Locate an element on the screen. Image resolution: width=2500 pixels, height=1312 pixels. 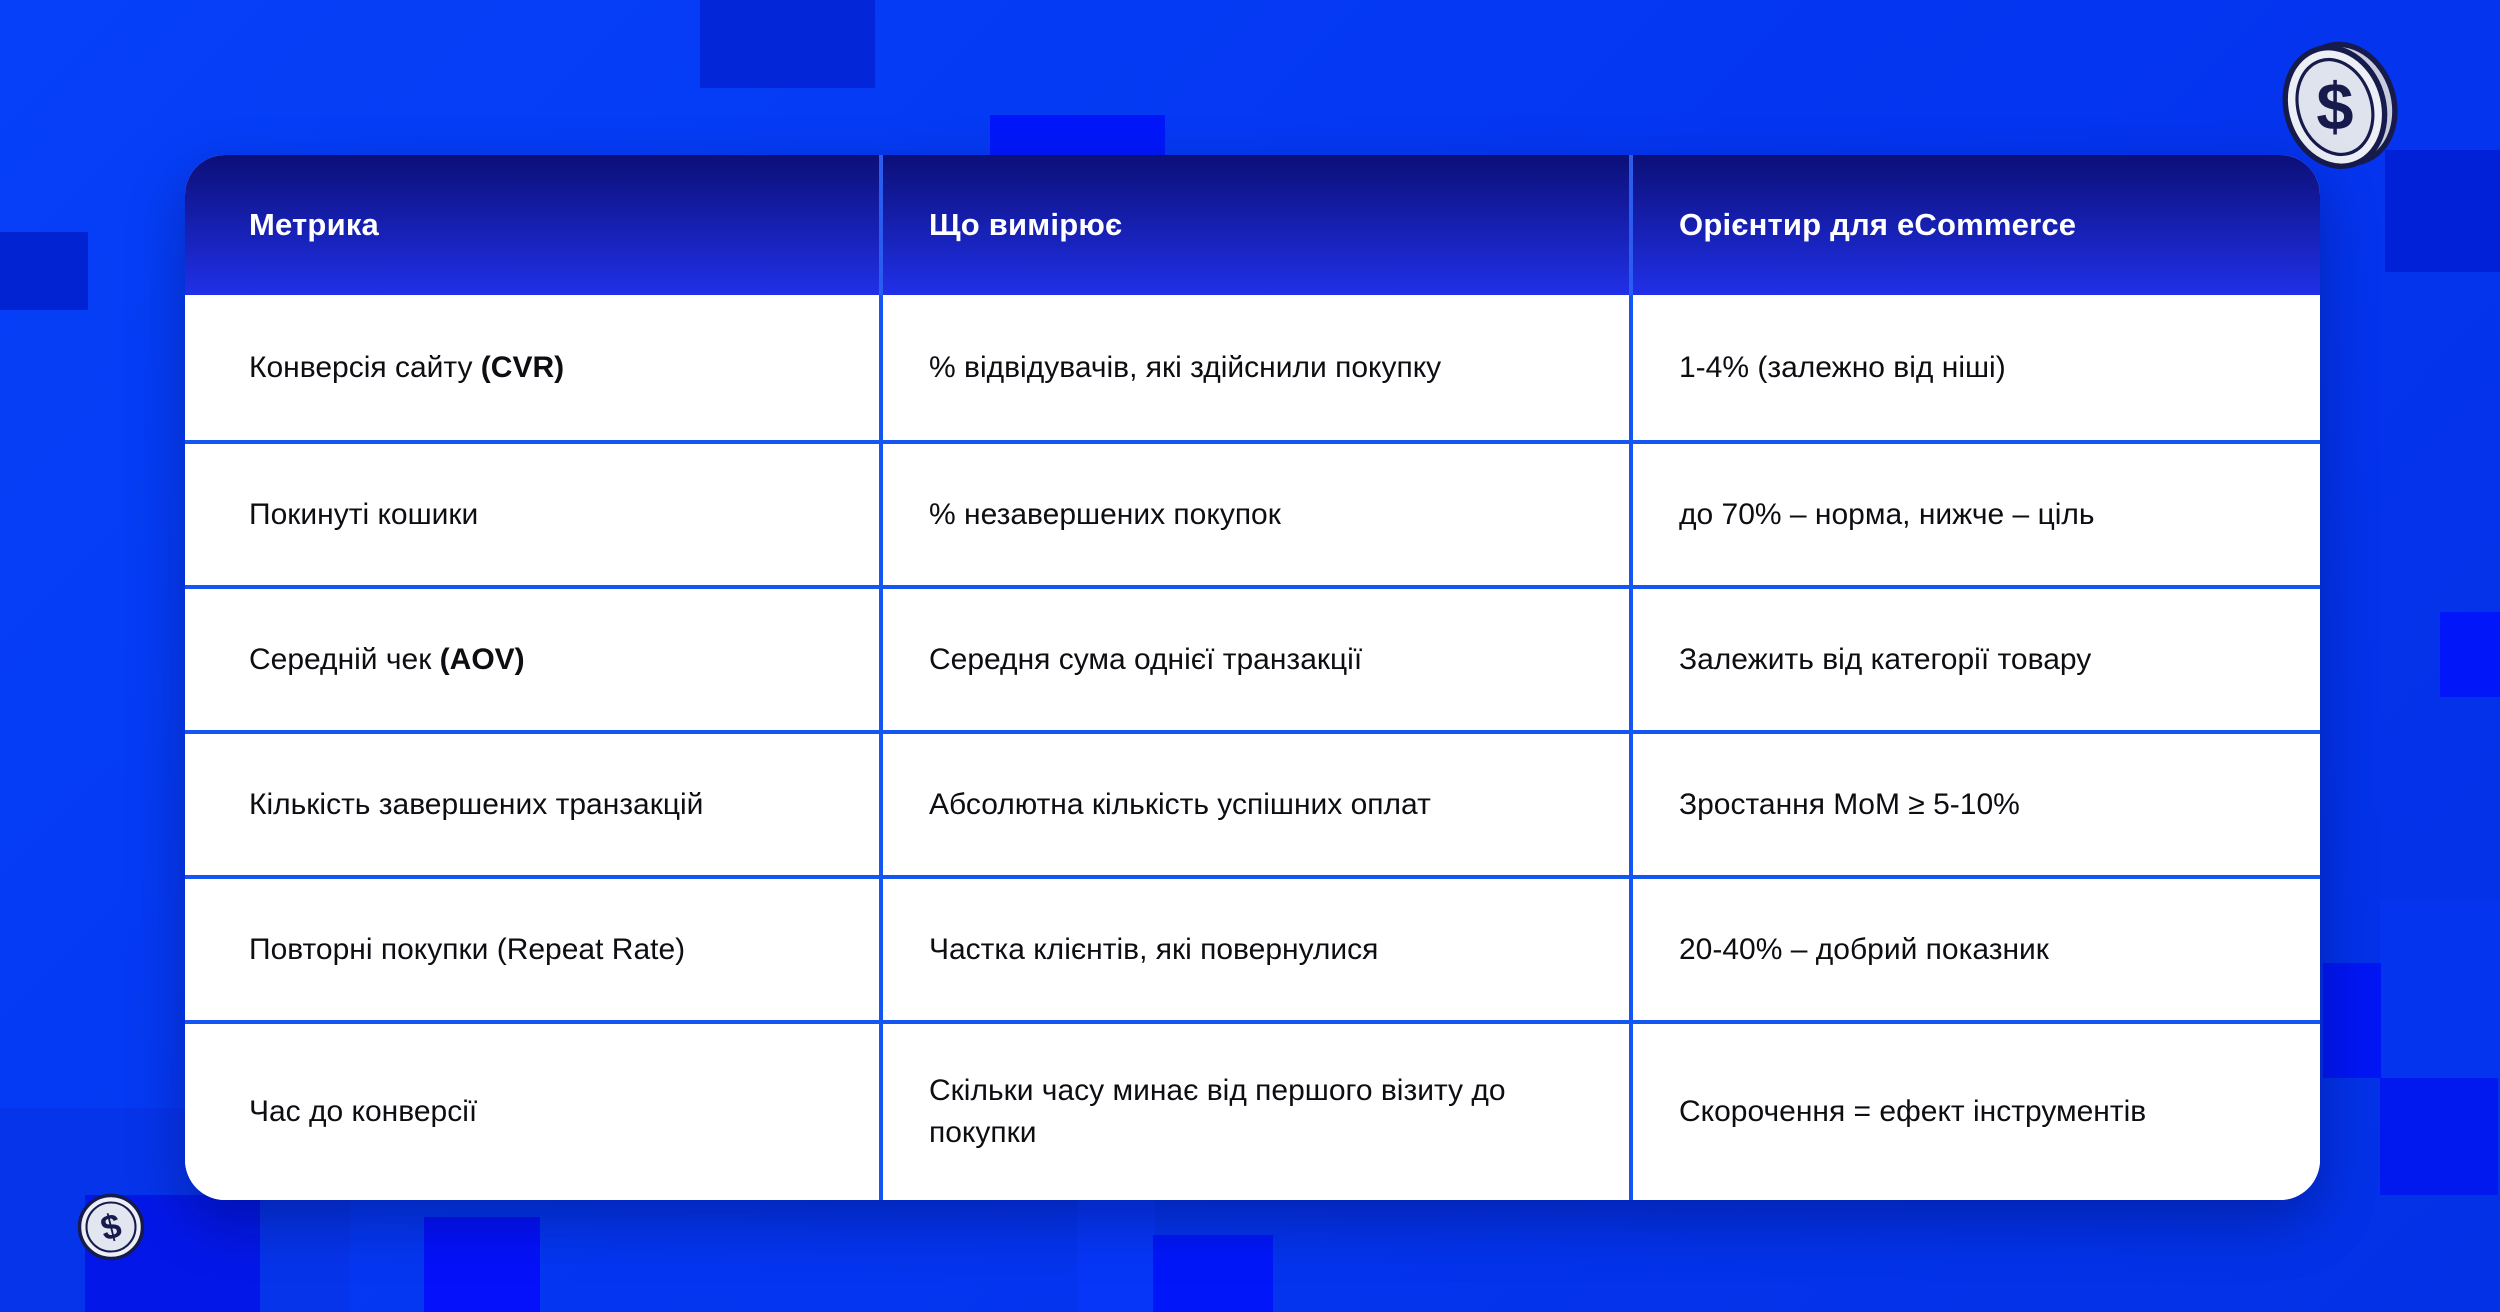
benchmark-text: 1-4% (залежно від ніші) is located at coordinates (1842, 367).